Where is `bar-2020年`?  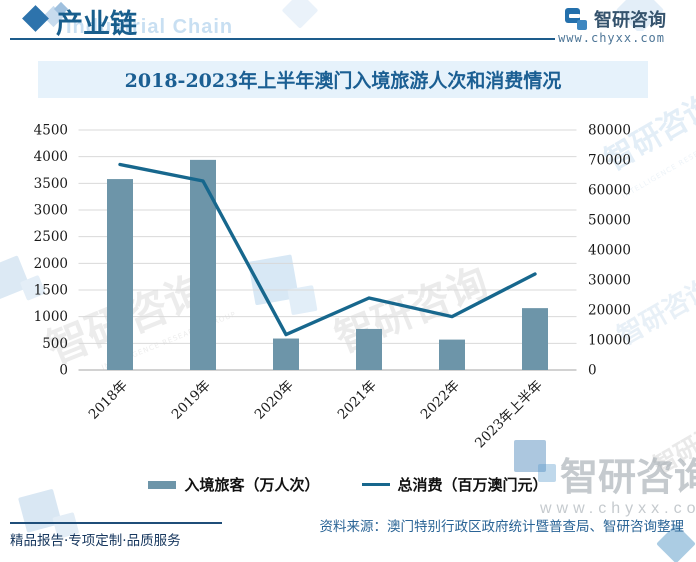
bar-2020年 is located at coordinates (286, 354).